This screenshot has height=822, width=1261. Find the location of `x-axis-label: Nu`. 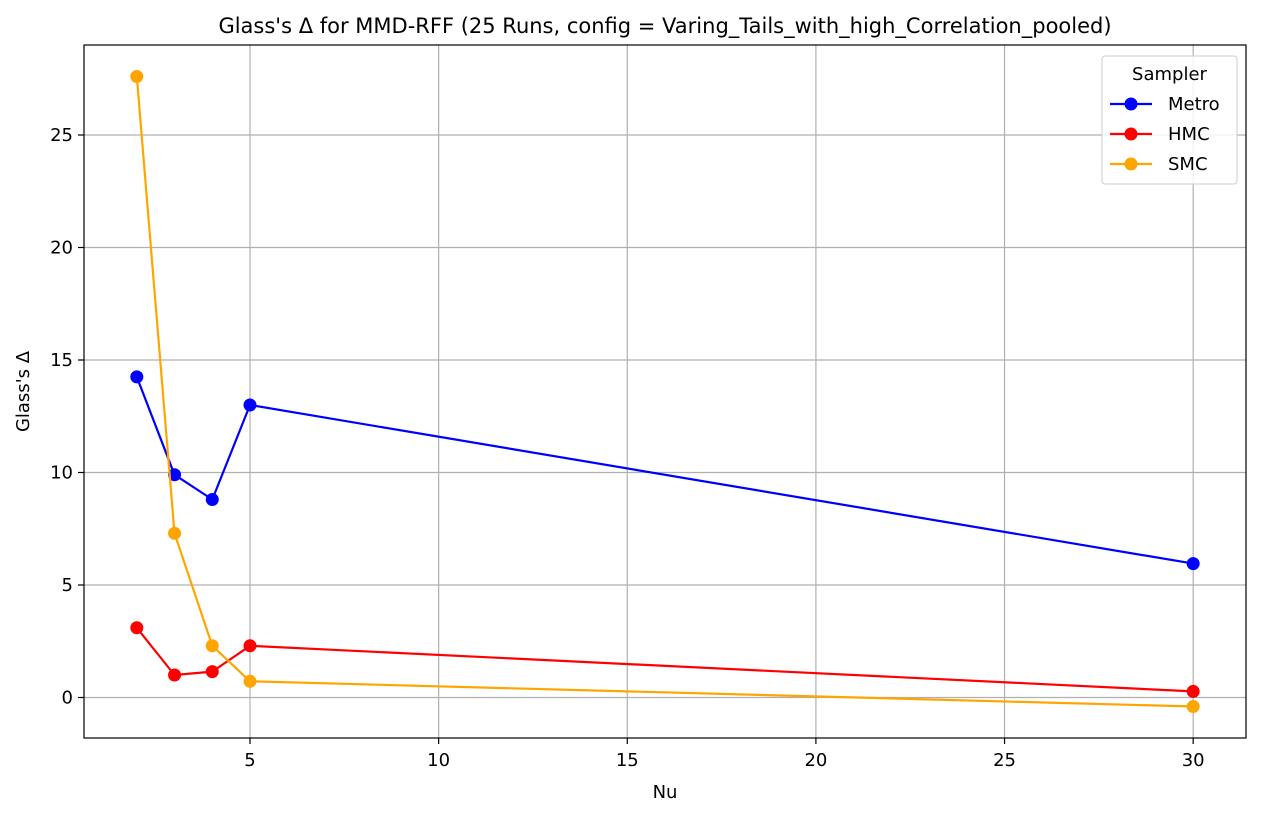

x-axis-label: Nu is located at coordinates (665, 792).